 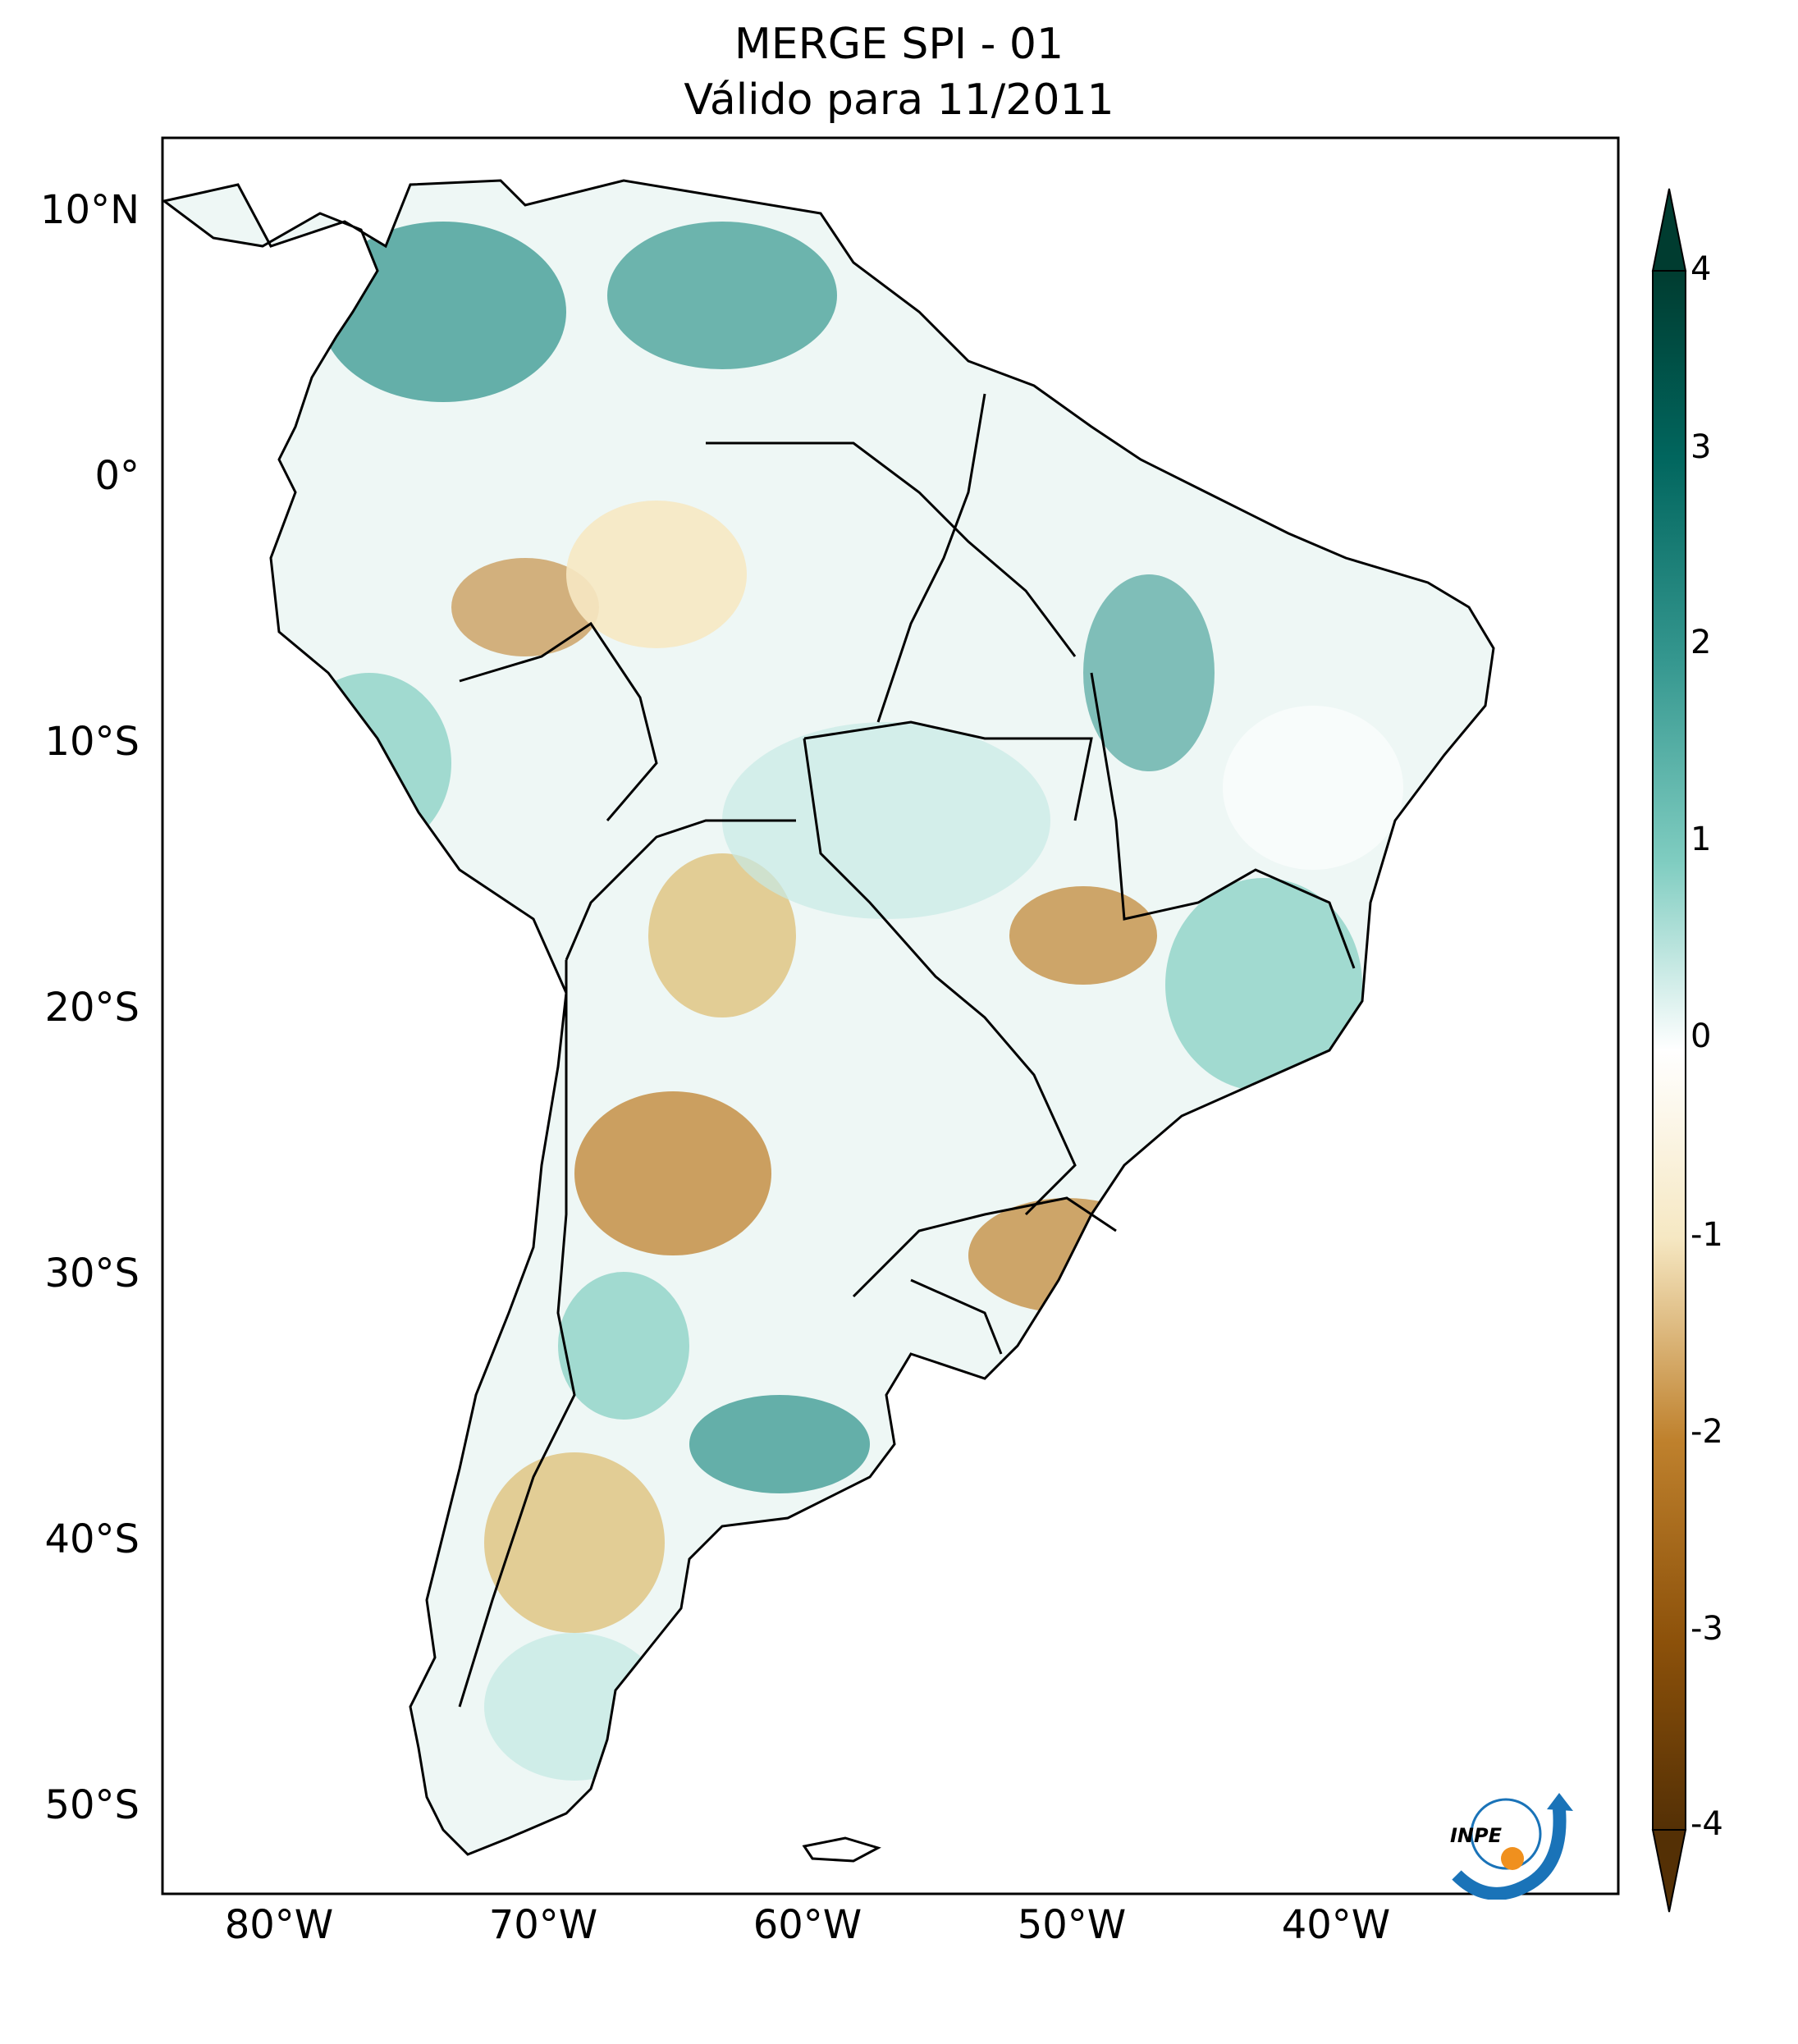 What do you see at coordinates (92, 1539) in the screenshot?
I see `lat-tick-label: 40°S` at bounding box center [92, 1539].